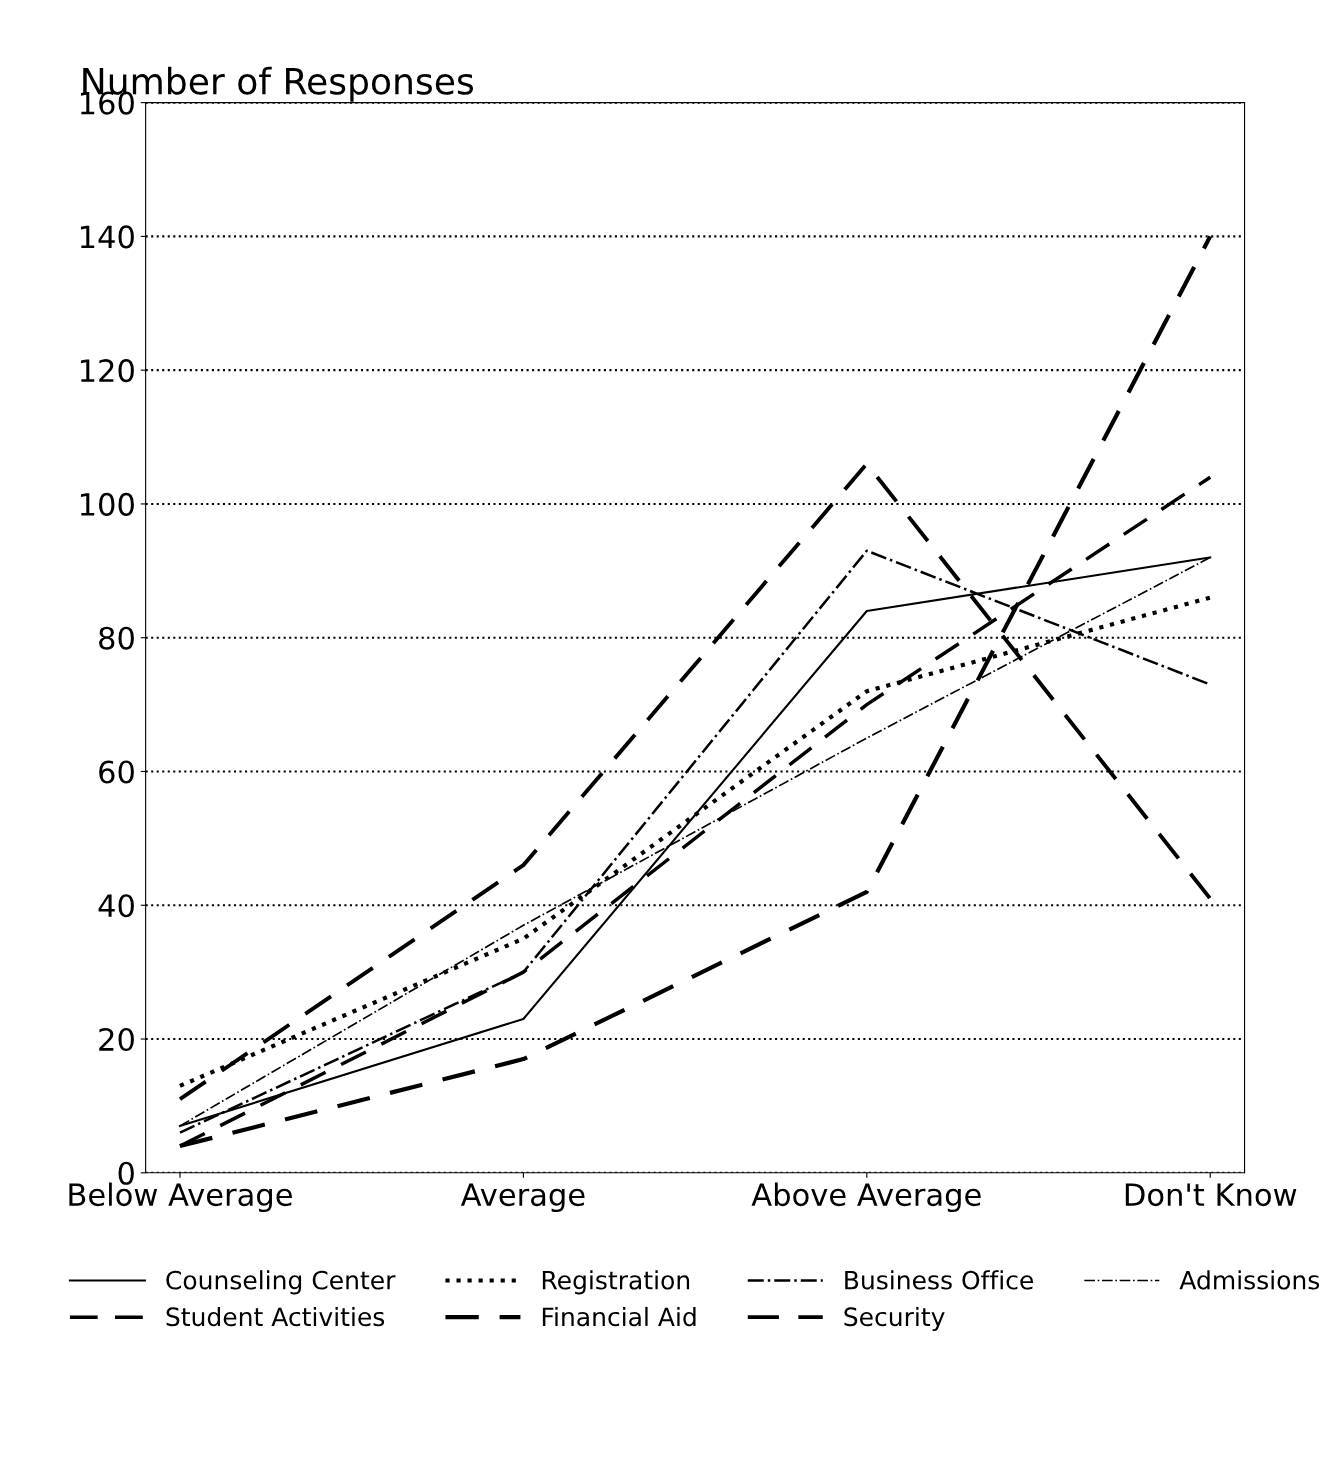 The width and height of the screenshot is (1324, 1466). I want to click on legend-label: Counseling Center, so click(281, 1282).